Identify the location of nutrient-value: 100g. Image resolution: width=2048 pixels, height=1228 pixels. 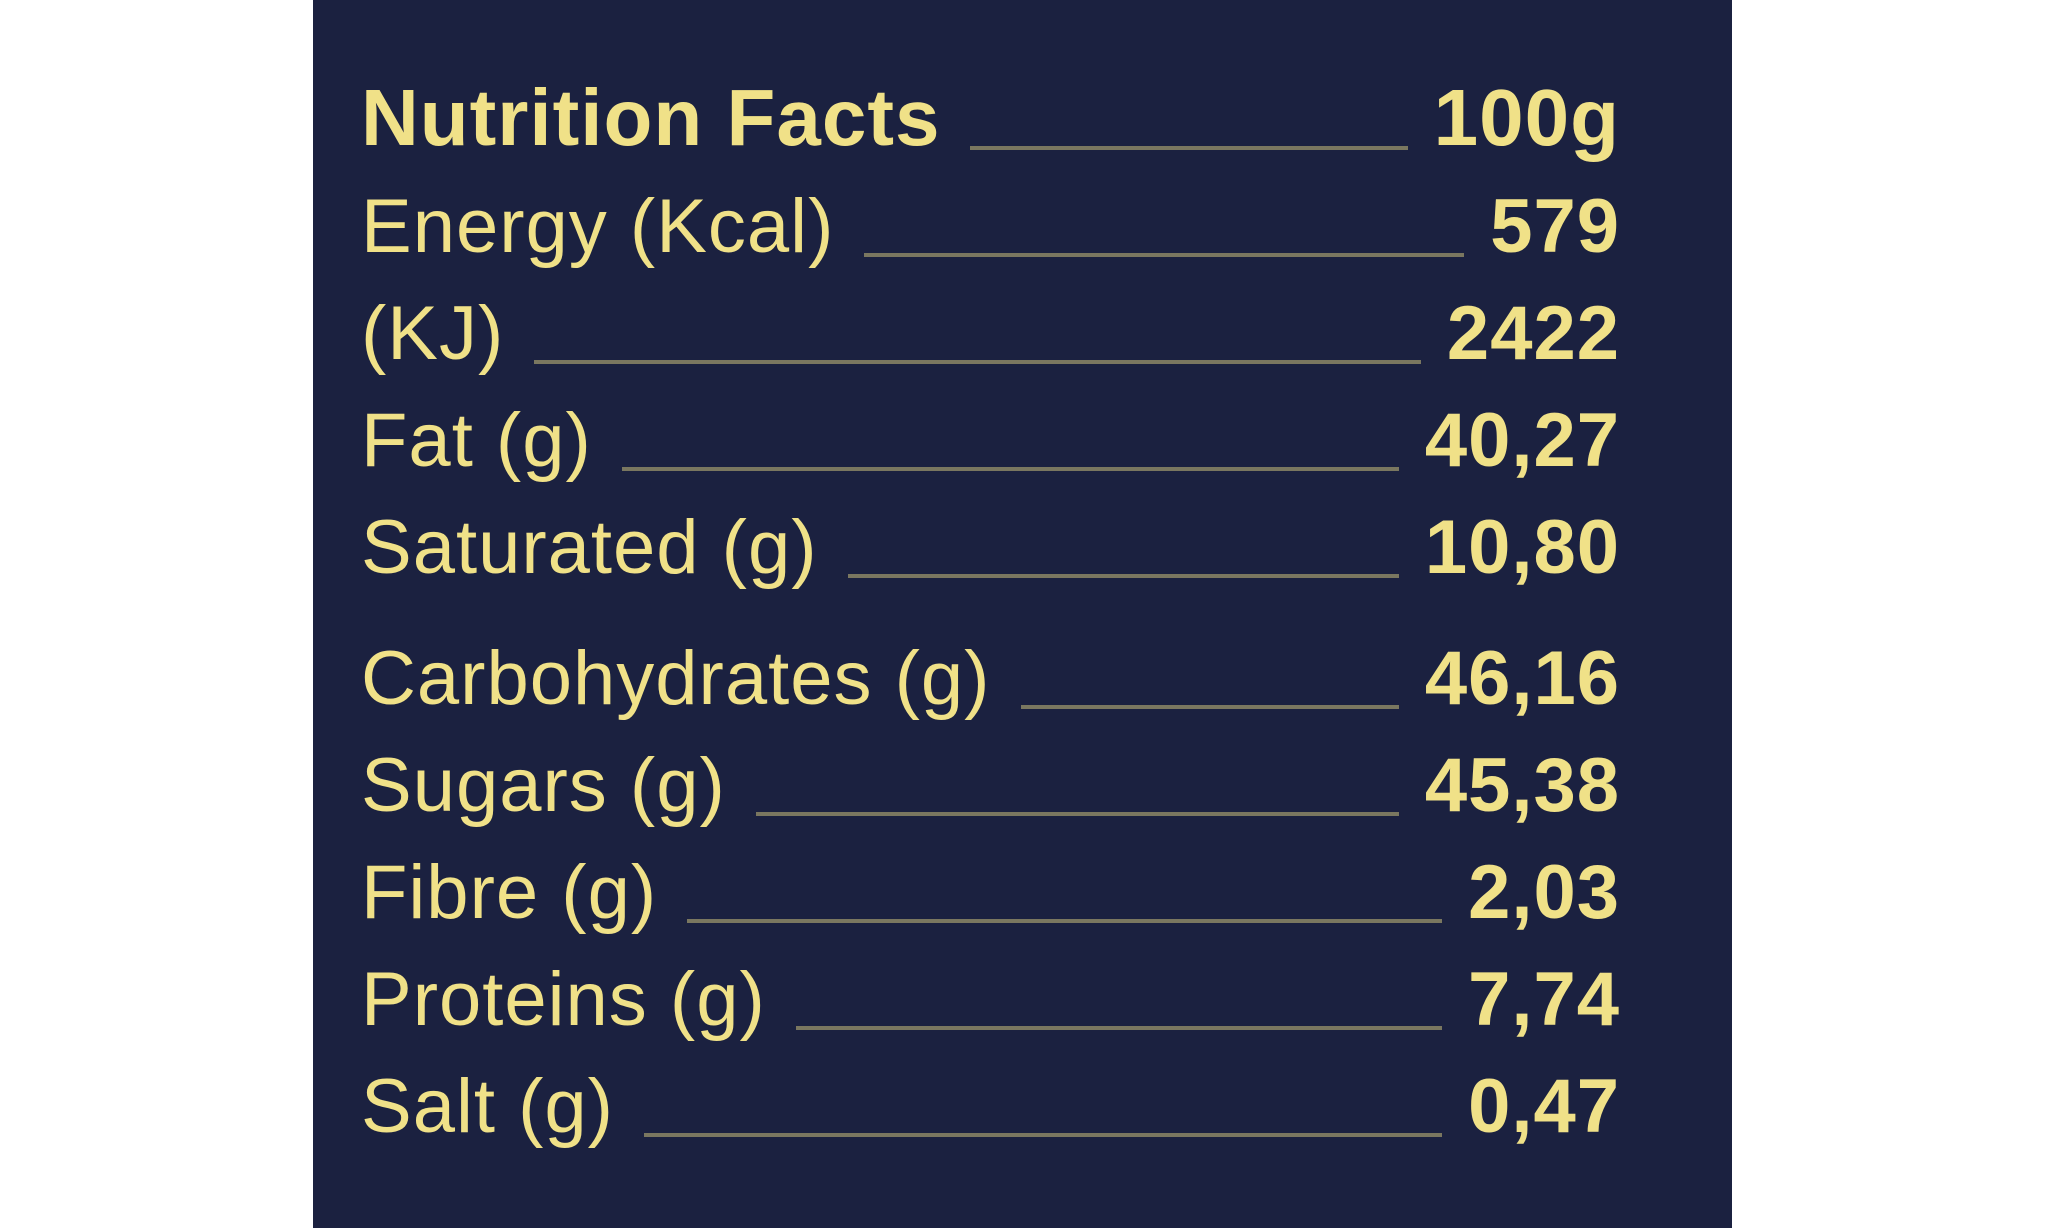
(1526, 117).